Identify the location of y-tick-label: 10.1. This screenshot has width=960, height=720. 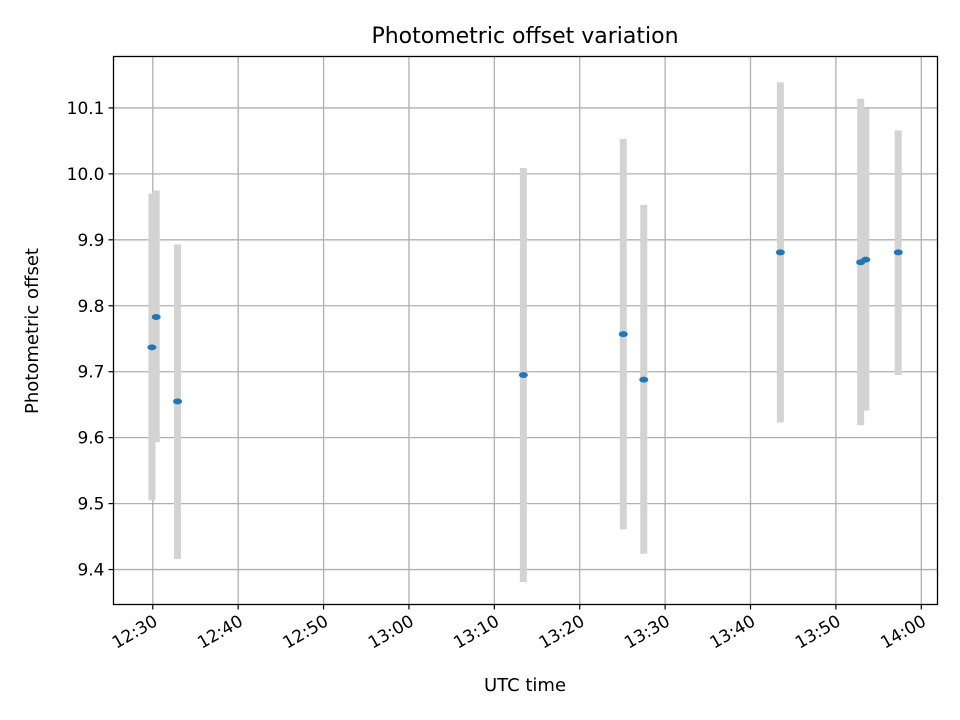
(86, 109).